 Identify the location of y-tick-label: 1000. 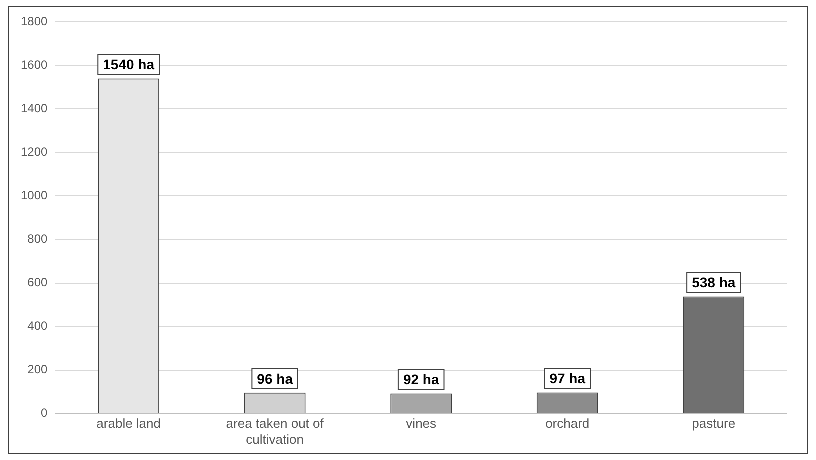
(34, 195).